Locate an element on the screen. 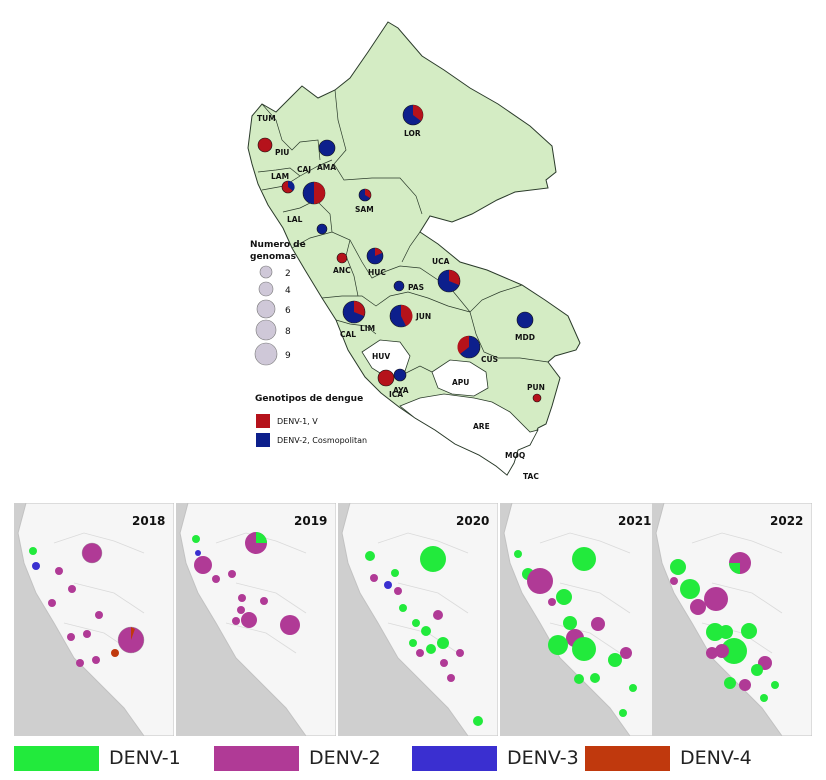 This screenshot has width=826, height=780. region-label: ANC is located at coordinates (342, 270).